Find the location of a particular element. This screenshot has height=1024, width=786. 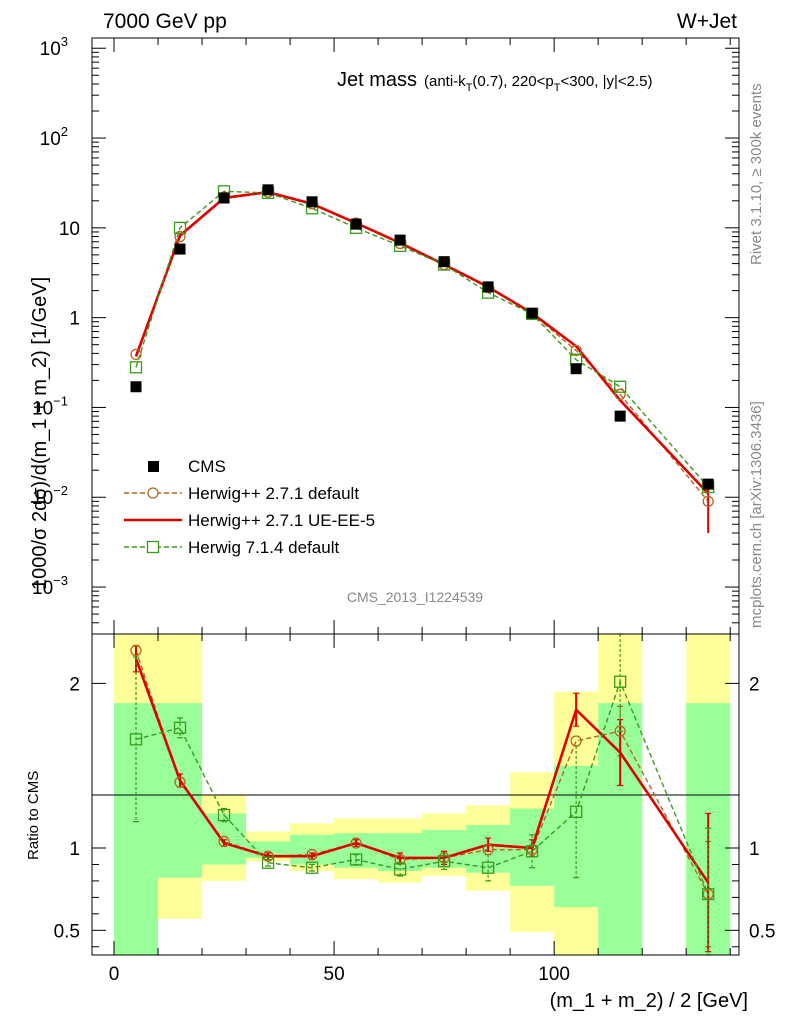

x-tick-label: 0 is located at coordinates (114, 974).